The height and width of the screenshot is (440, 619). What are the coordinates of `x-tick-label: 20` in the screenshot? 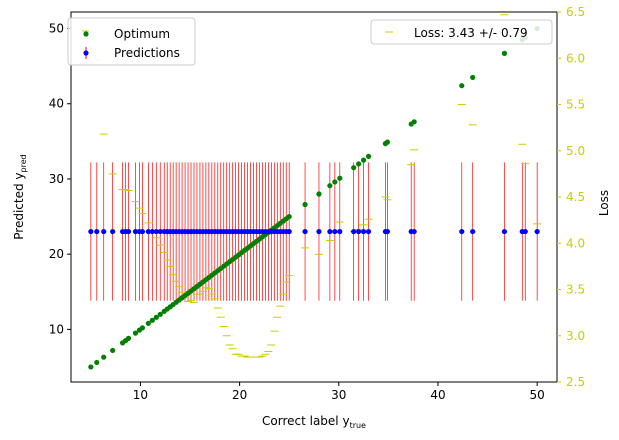 It's located at (239, 395).